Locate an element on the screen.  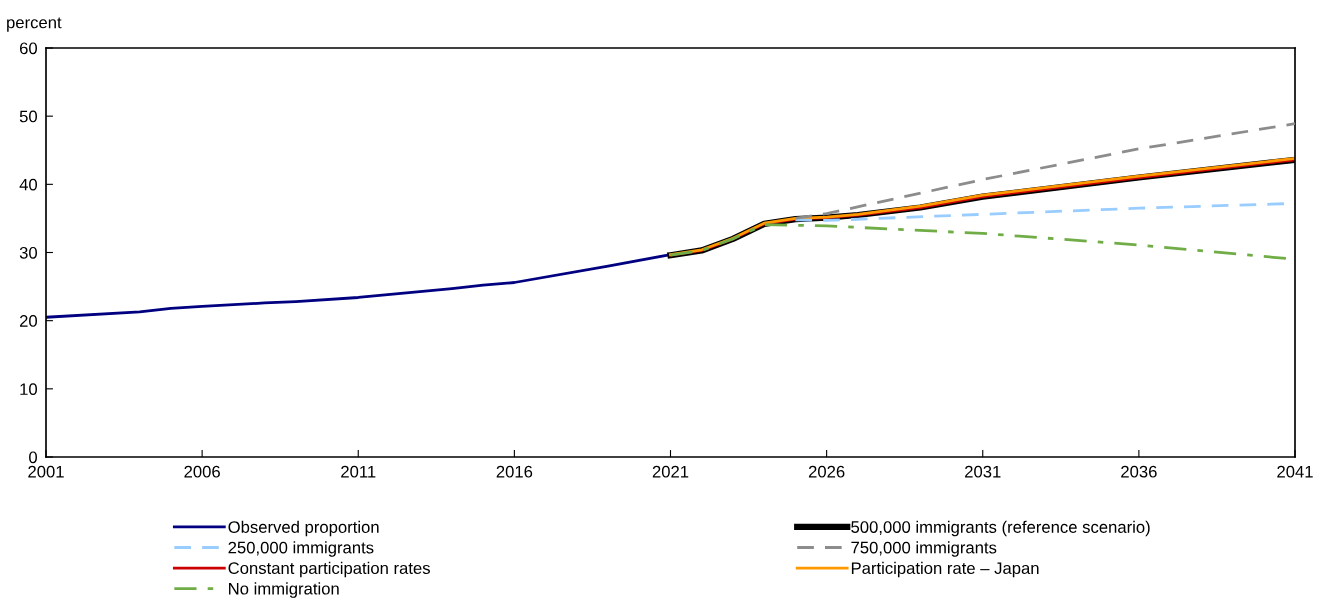
x-tick-label: 2041 is located at coordinates (1295, 471).